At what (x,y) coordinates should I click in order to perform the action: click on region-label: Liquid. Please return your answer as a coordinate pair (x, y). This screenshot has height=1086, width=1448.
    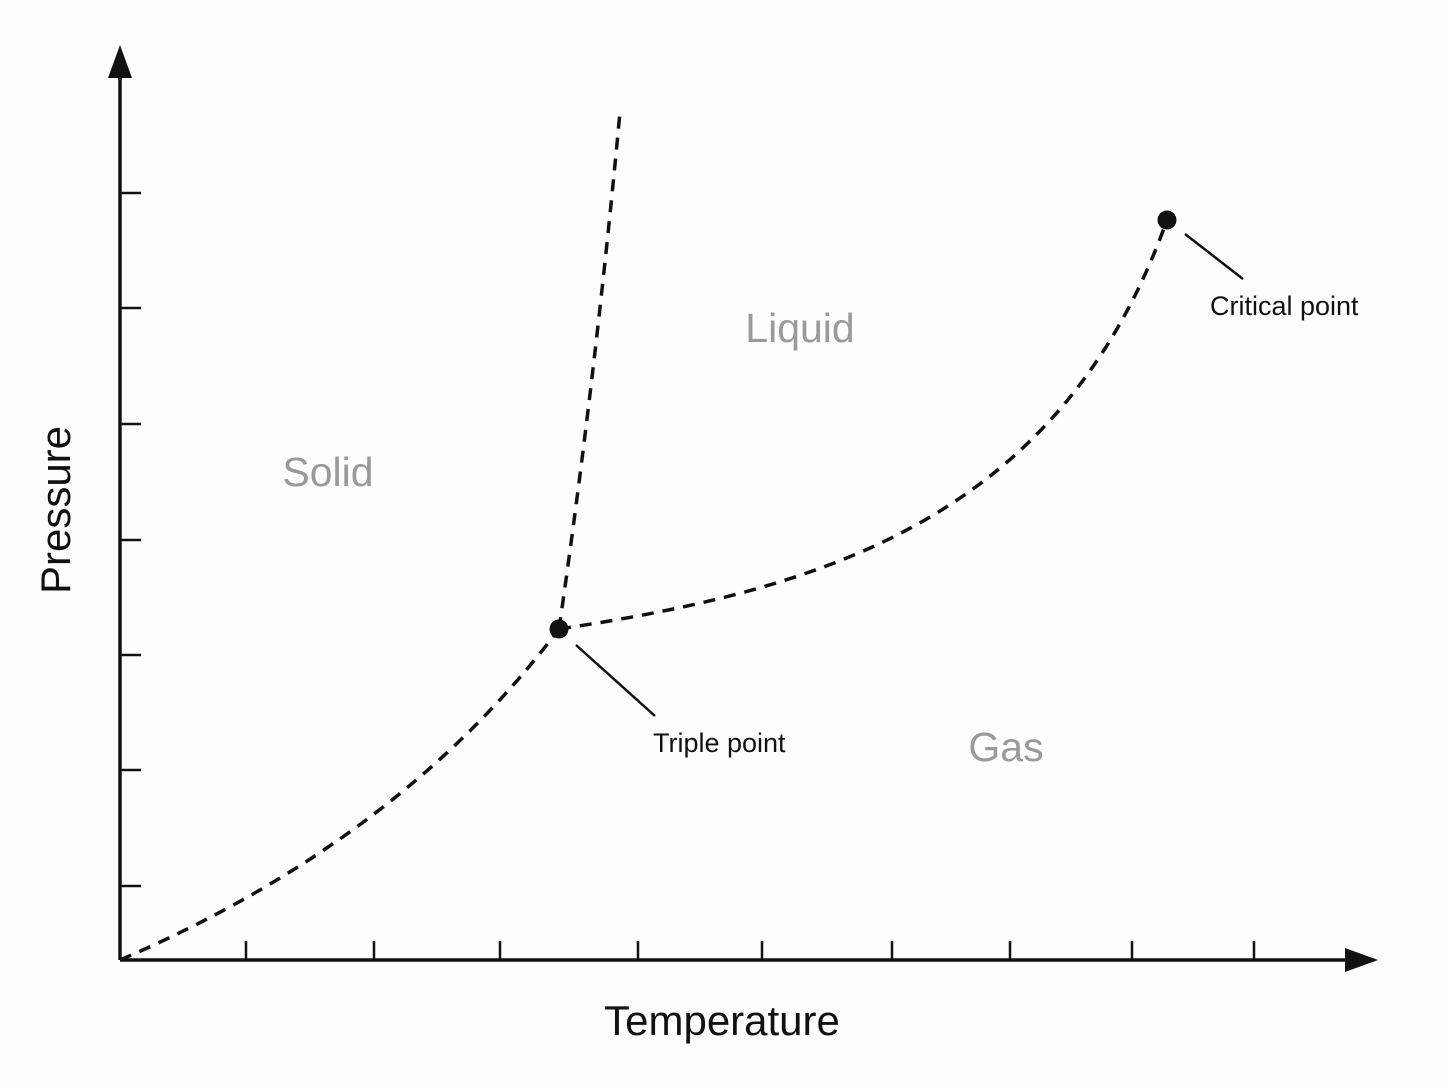
    Looking at the image, I should click on (799, 328).